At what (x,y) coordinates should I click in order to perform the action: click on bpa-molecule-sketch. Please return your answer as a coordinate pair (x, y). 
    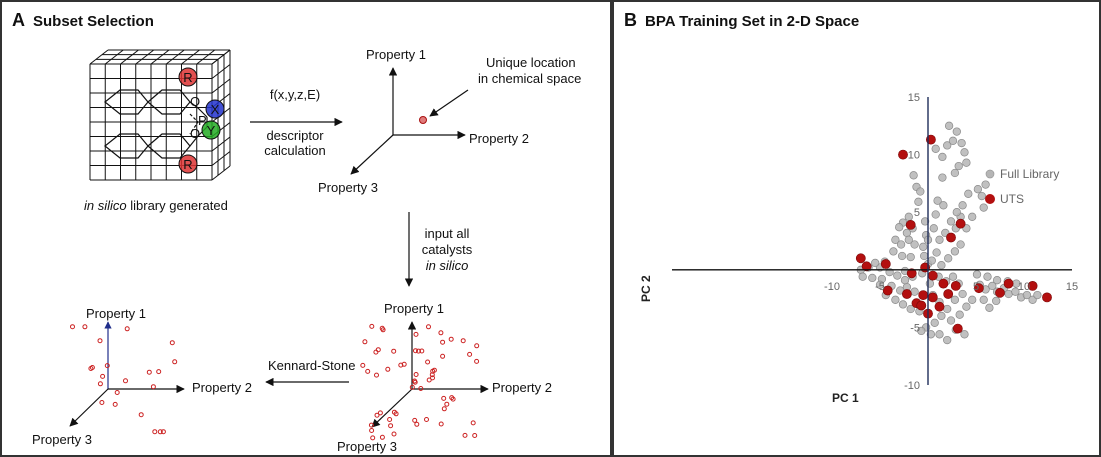
    Looking at the image, I should click on (156, 124).